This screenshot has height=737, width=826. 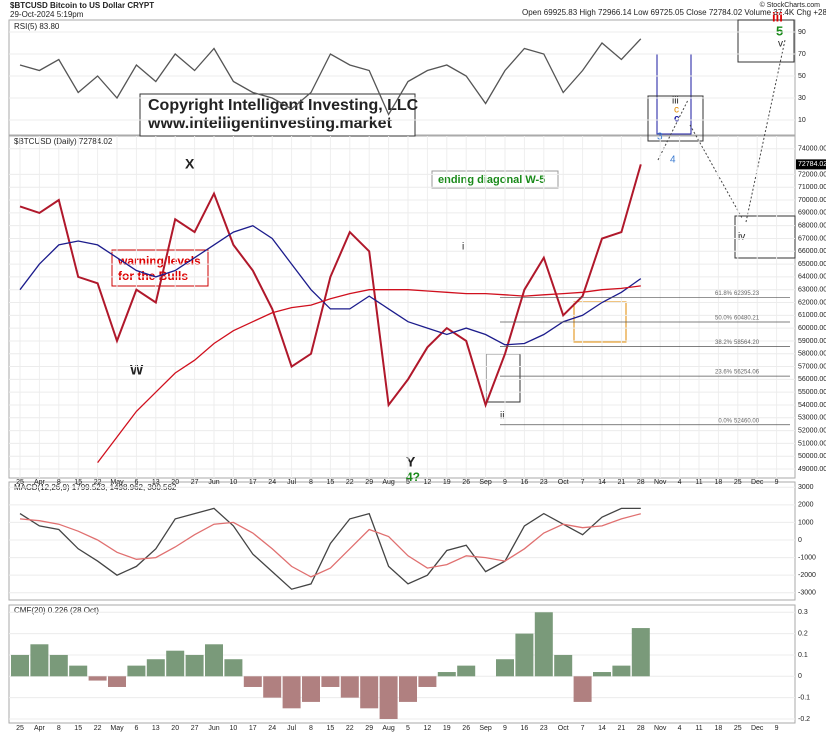 What do you see at coordinates (525, 482) in the screenshot?
I see `x-tick-label: 16` at bounding box center [525, 482].